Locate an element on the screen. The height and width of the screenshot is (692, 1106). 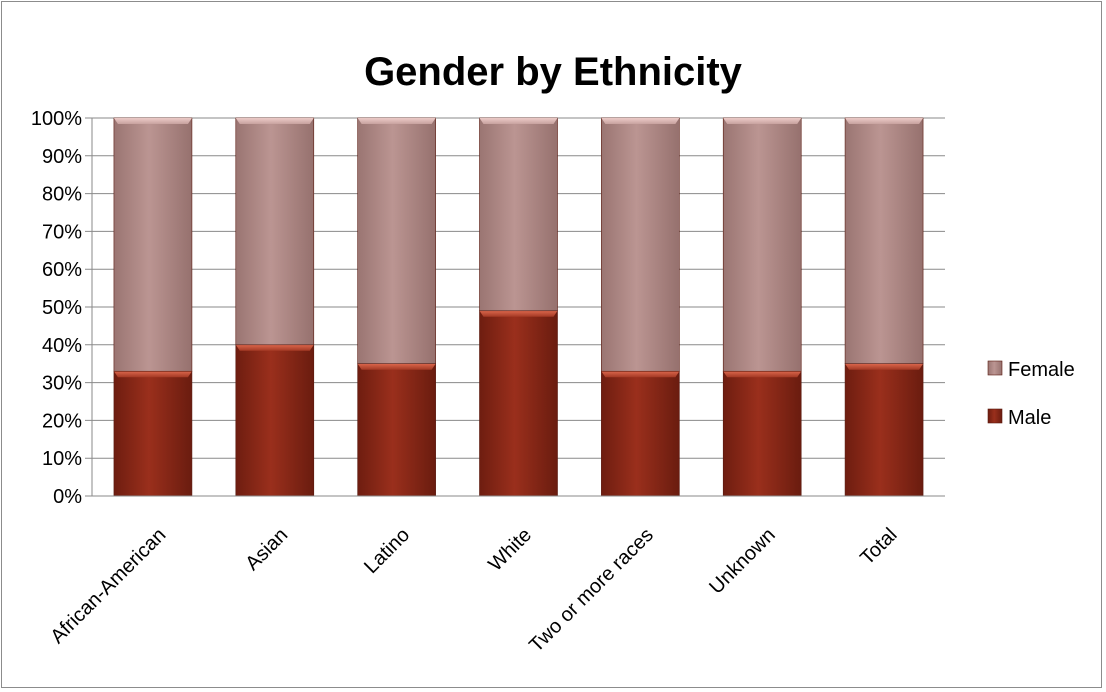
y-tick-label: 80% is located at coordinates (62, 195).